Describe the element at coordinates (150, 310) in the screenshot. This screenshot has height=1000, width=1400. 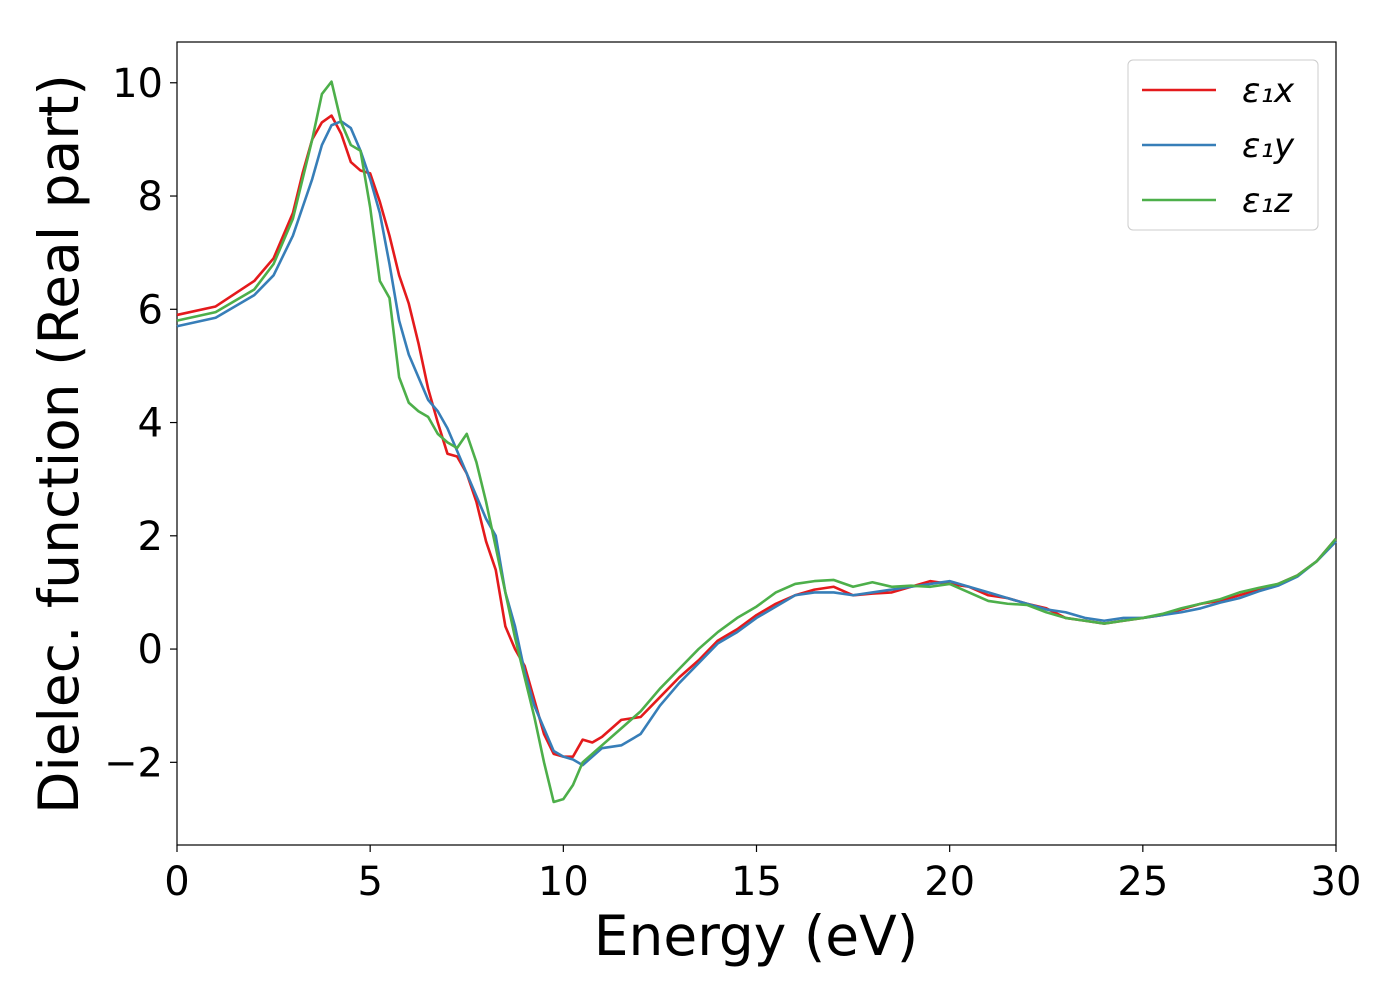
I see `y-tick-label: 6` at that location.